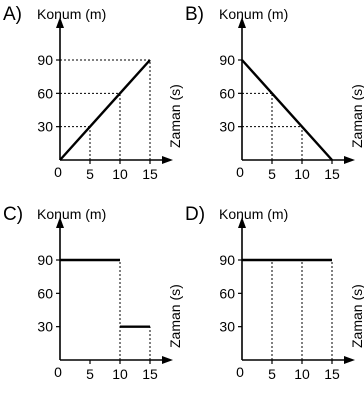 The height and width of the screenshot is (397, 364). Describe the element at coordinates (195, 214) in the screenshot. I see `option-label: D)` at that location.